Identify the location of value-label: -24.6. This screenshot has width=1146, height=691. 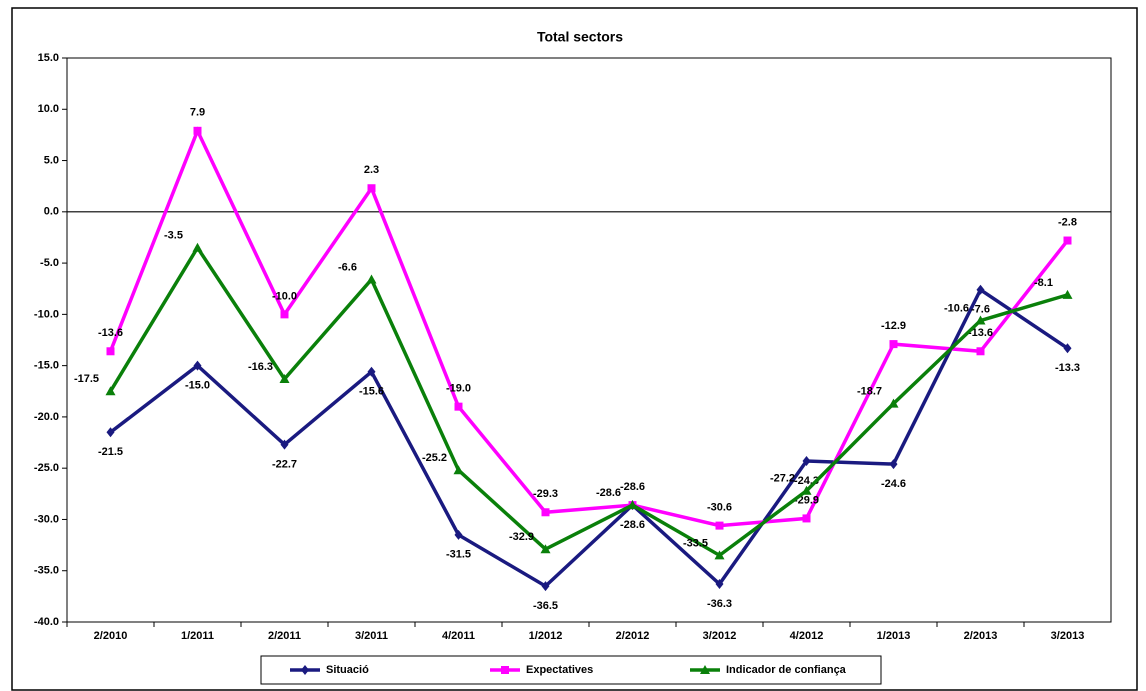
(893, 484).